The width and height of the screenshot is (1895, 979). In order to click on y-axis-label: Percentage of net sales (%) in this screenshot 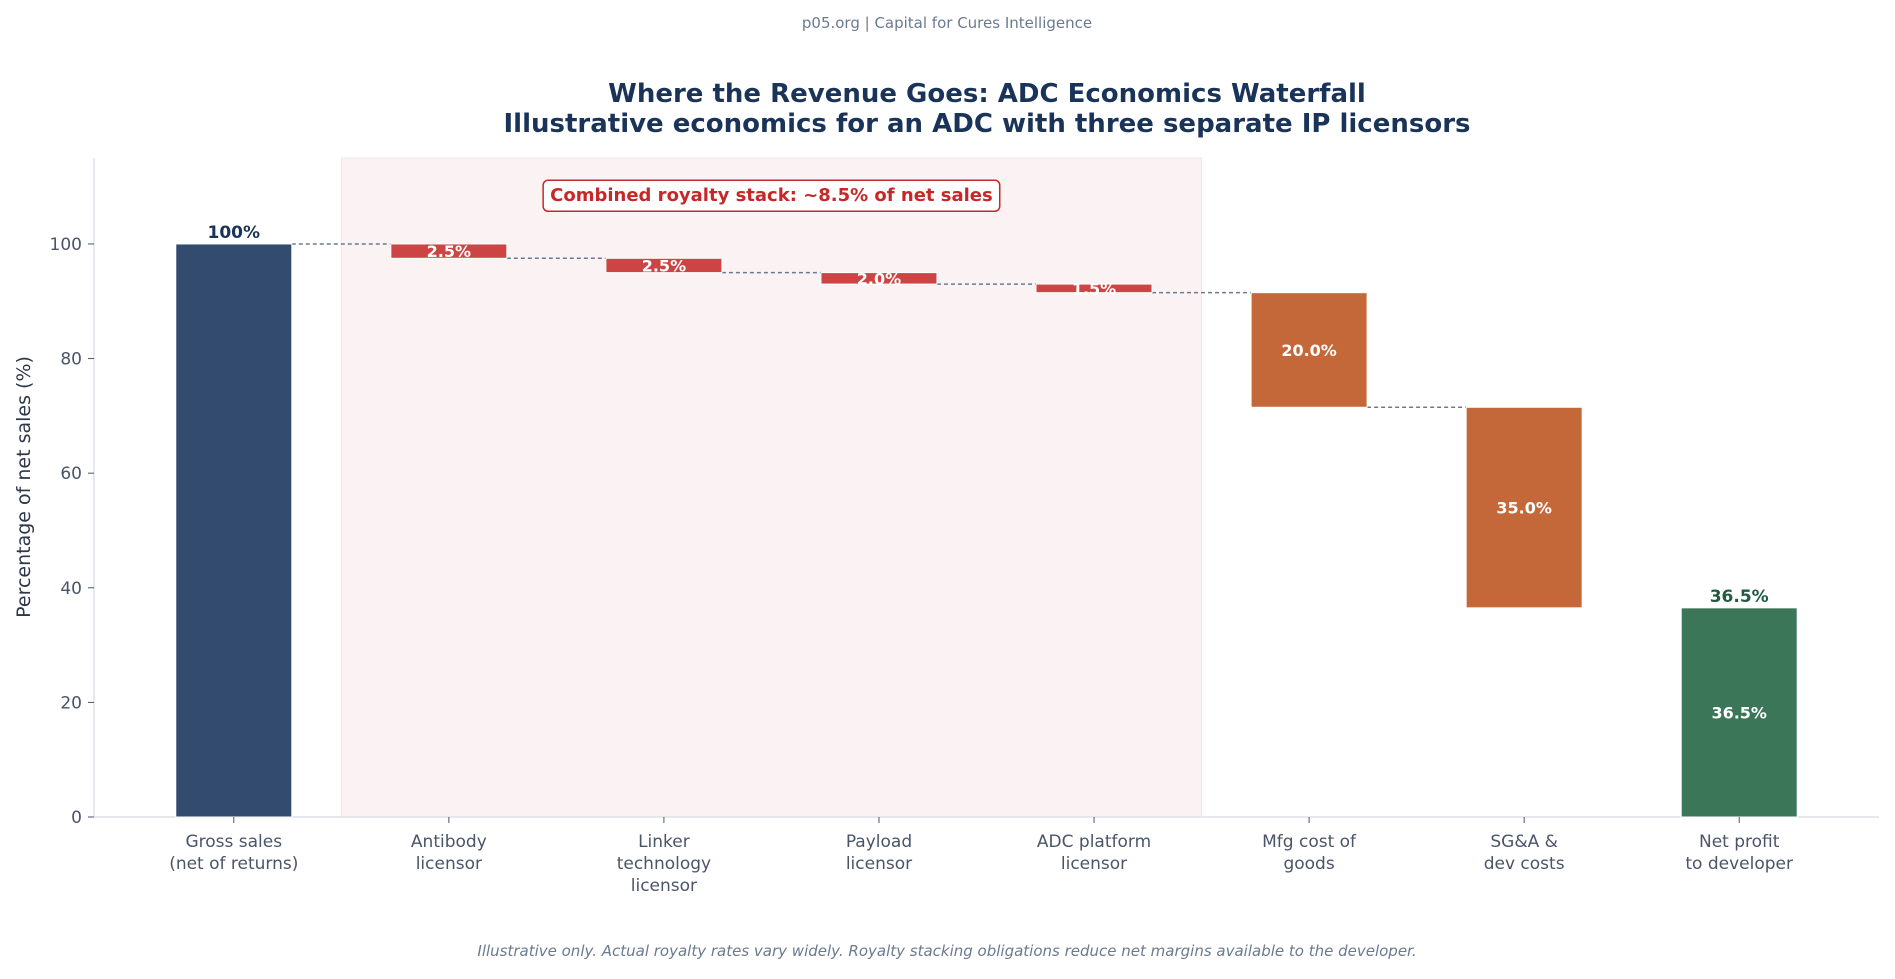, I will do `click(24, 487)`.